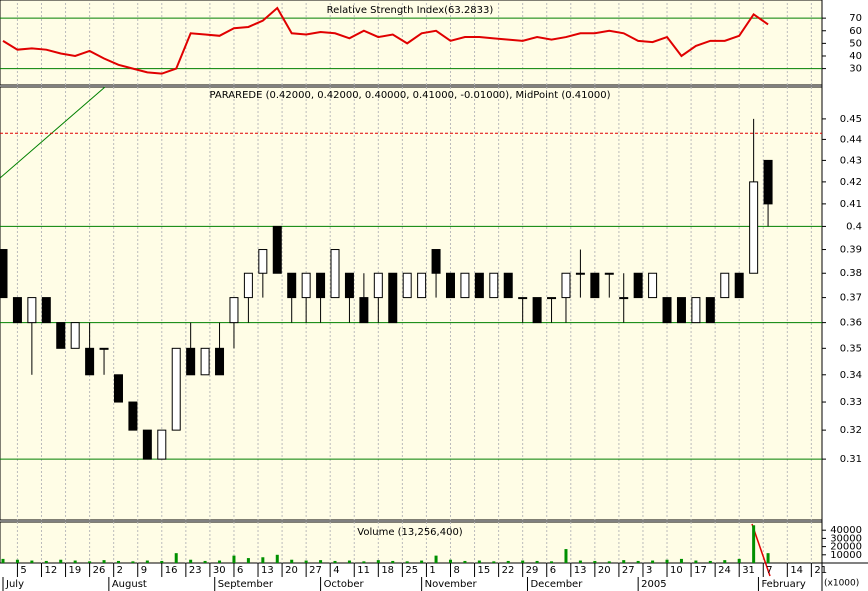  I want to click on y-tick-label: 10000, so click(846, 555).